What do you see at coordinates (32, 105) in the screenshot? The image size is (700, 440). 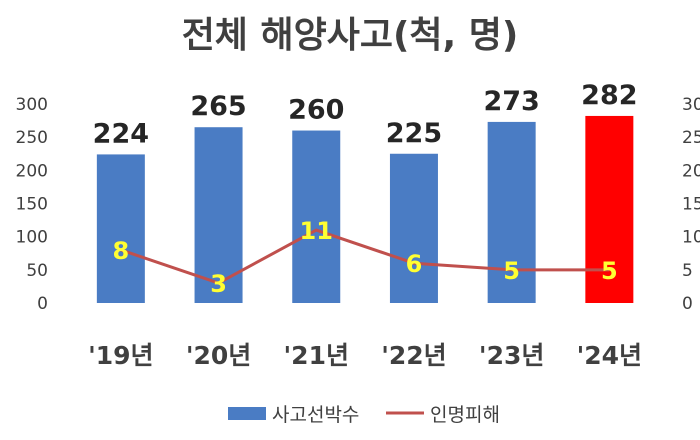 I see `left-tick-label: 300` at bounding box center [32, 105].